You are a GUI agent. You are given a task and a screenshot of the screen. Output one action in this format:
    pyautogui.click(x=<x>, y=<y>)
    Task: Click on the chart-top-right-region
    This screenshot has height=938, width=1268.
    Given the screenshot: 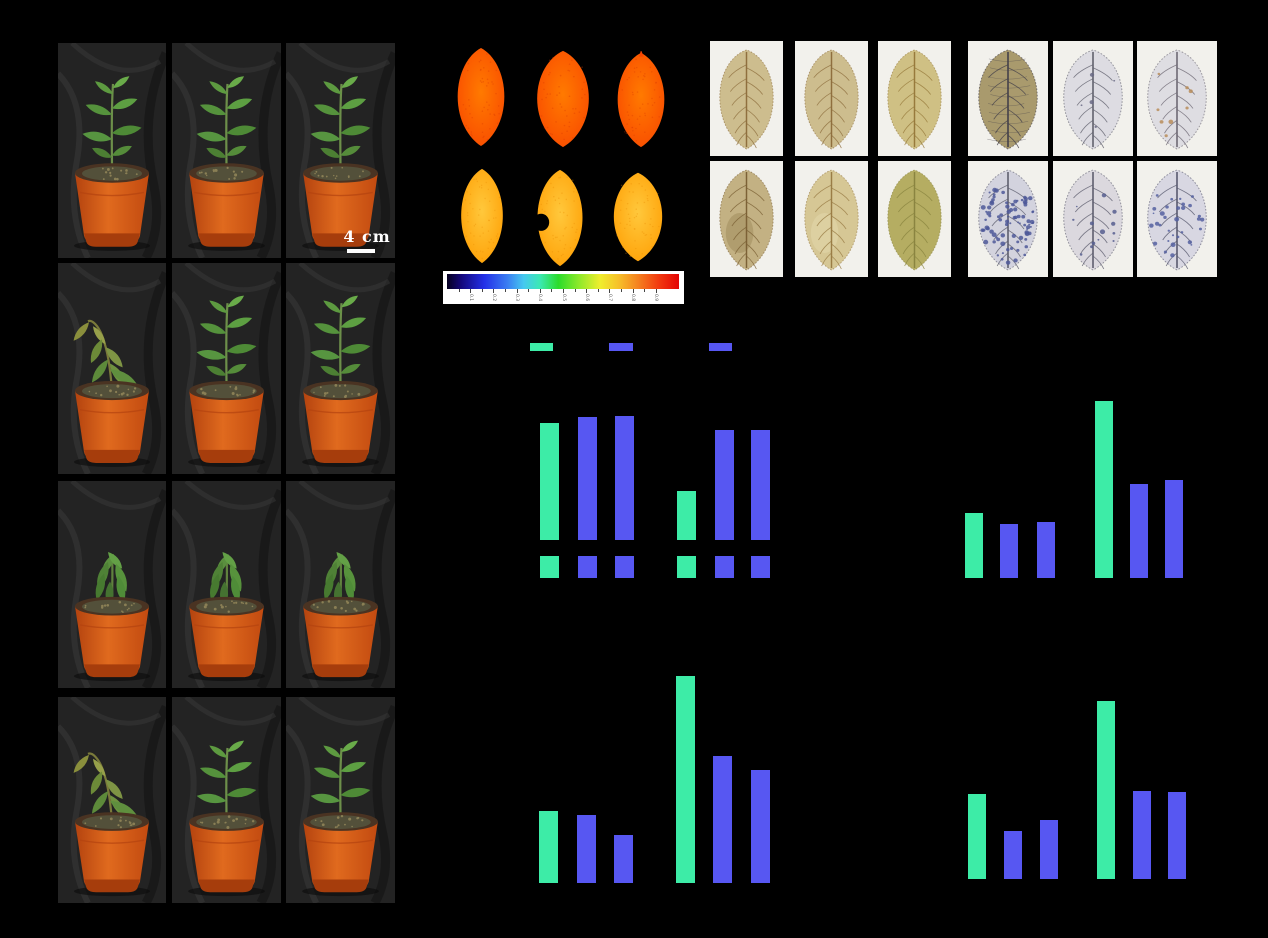 What is the action you would take?
    pyautogui.click(x=1069, y=470)
    